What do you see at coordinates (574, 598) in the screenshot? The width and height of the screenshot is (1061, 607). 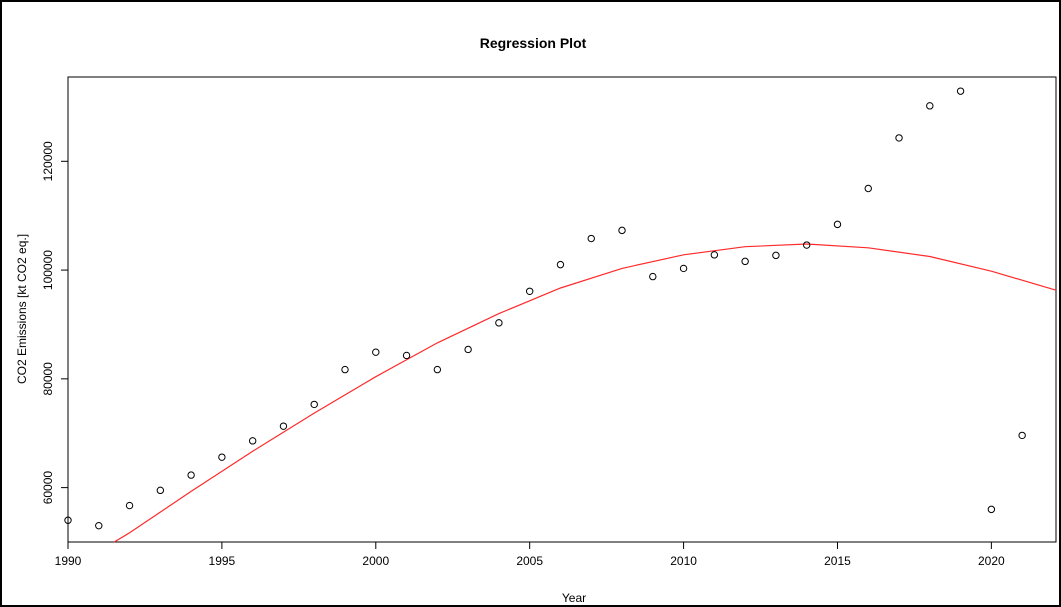 I see `x-axis-label: Year` at bounding box center [574, 598].